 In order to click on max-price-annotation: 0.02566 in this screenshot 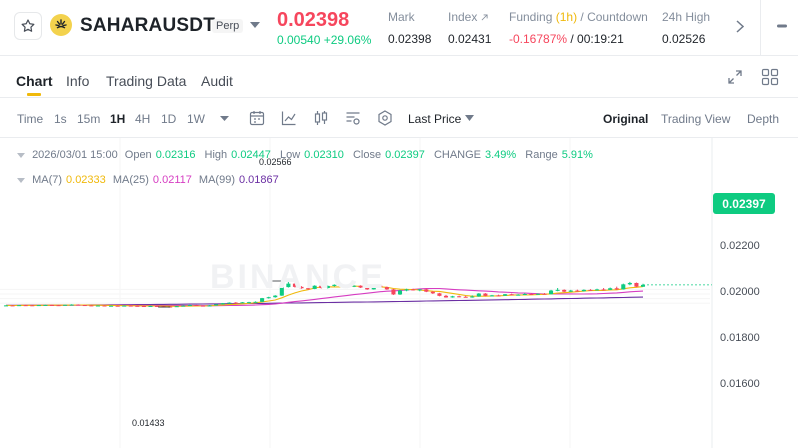, I will do `click(275, 162)`.